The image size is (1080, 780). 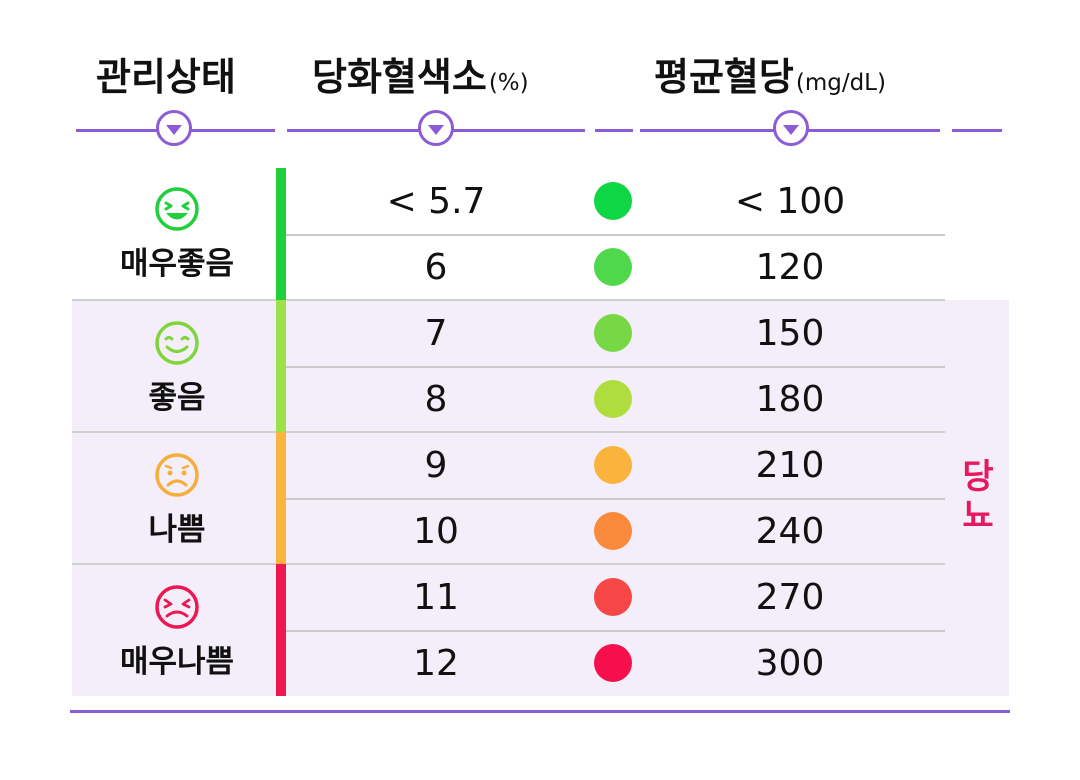 I want to click on hba1c-value: 12, so click(x=436, y=663).